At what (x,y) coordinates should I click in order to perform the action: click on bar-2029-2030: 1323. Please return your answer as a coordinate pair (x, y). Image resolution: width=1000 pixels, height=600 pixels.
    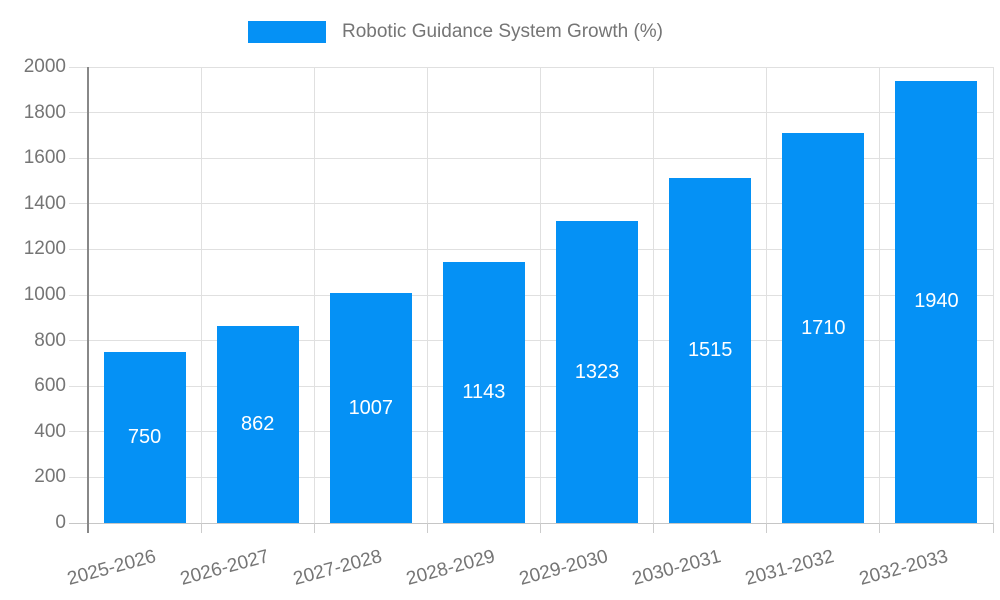
    Looking at the image, I should click on (597, 372).